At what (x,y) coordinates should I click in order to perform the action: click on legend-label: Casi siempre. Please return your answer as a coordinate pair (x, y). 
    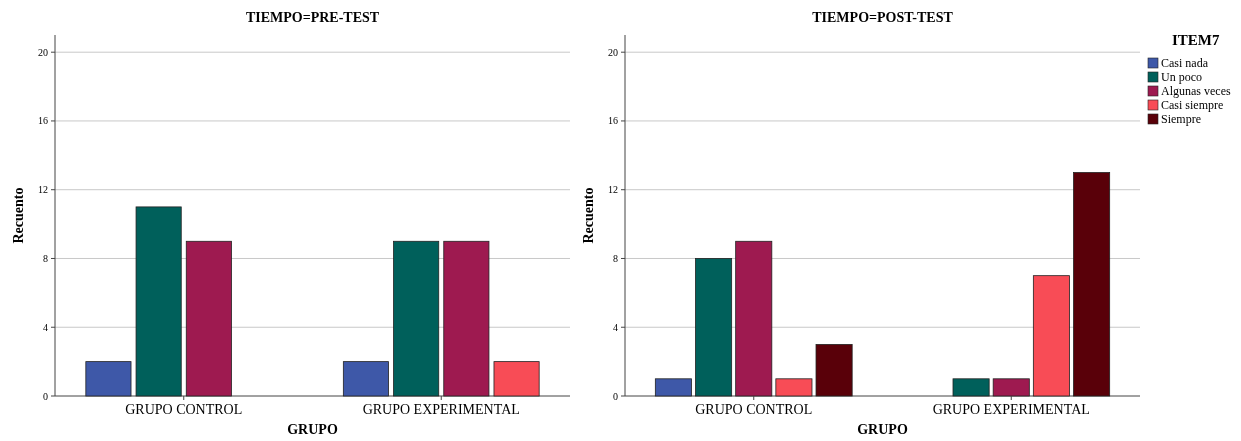
    Looking at the image, I should click on (1192, 105).